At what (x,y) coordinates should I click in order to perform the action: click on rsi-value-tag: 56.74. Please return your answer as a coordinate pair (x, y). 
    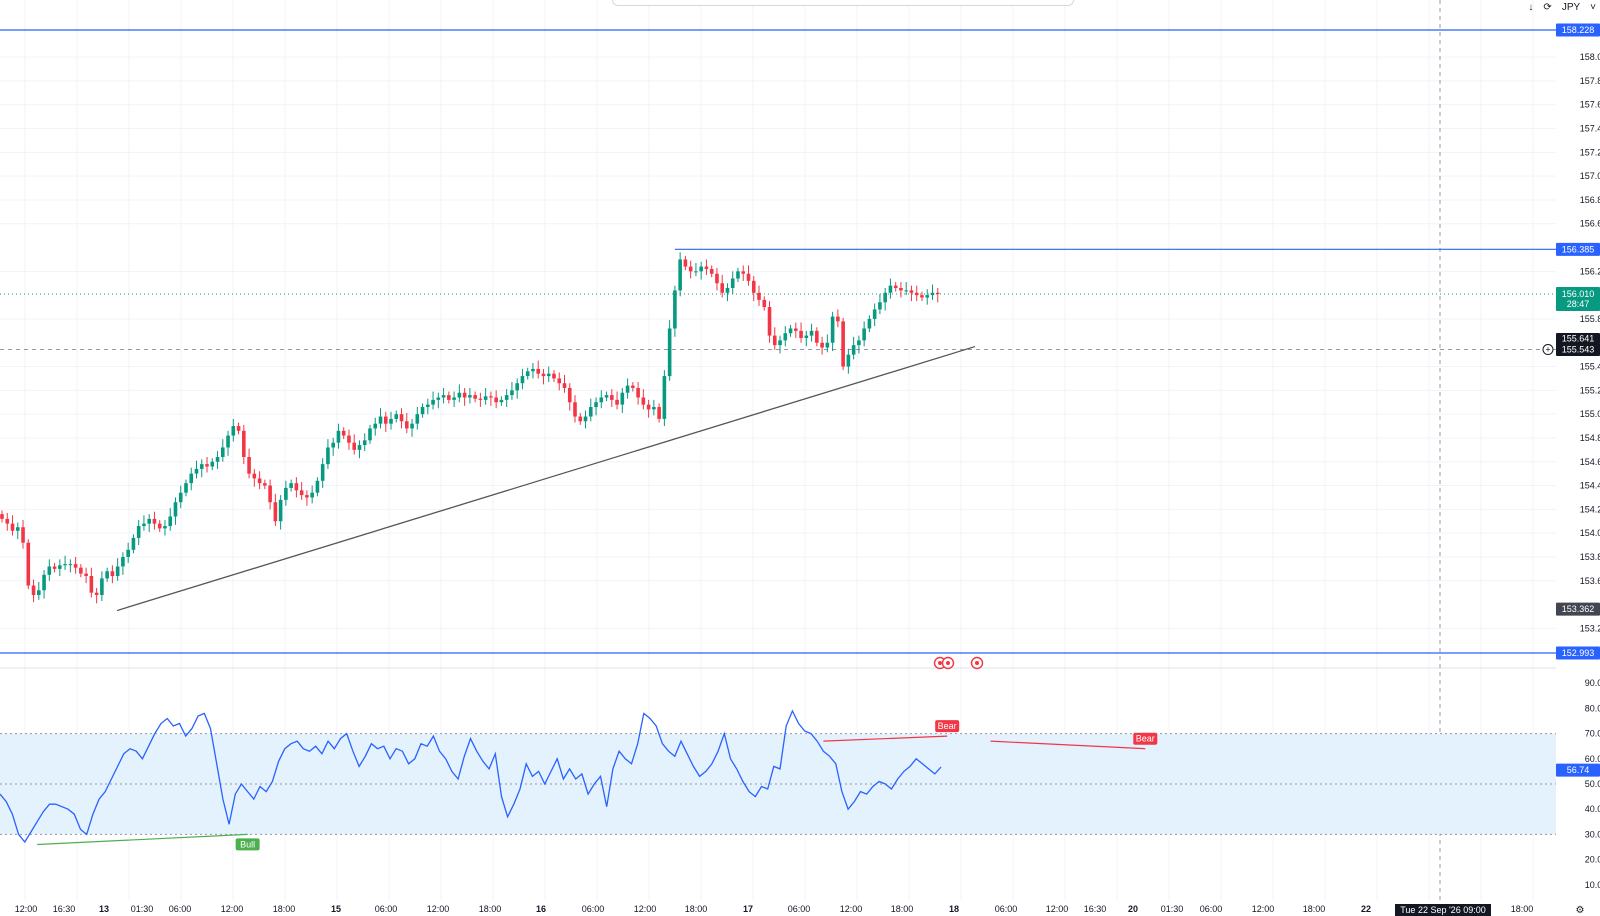
    Looking at the image, I should click on (1578, 770).